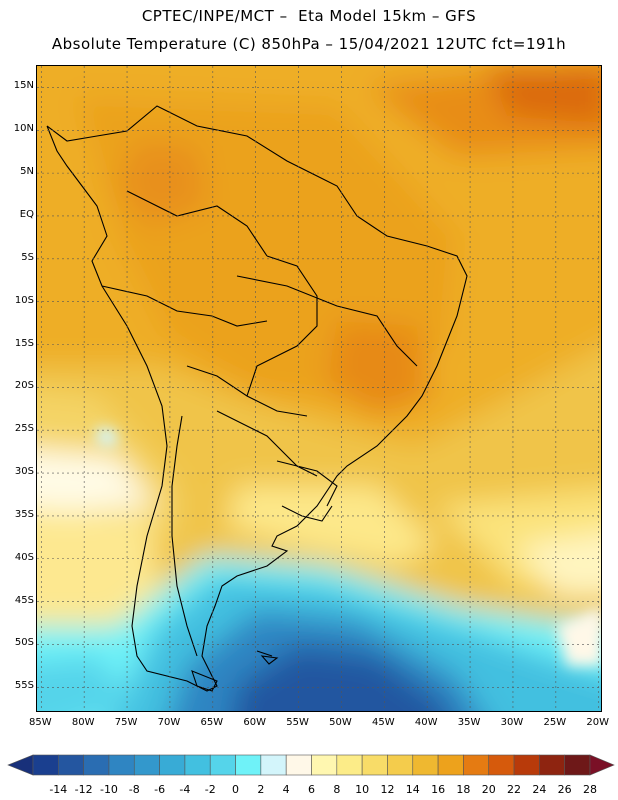  Describe the element at coordinates (24, 300) in the screenshot. I see `latitude-label: 10S` at that location.